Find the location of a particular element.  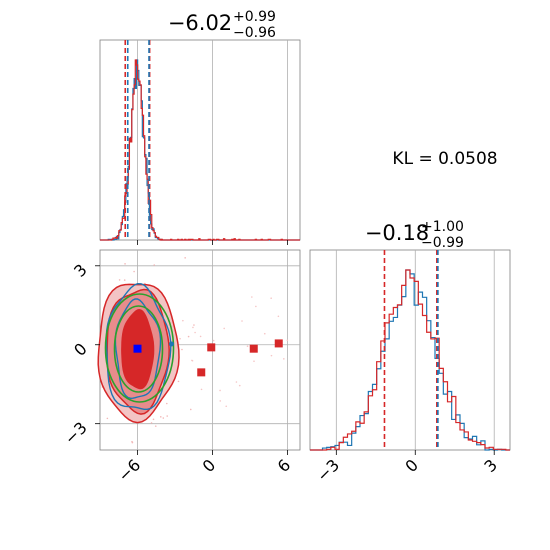

blue-contour-inner is located at coordinates (138, 349).